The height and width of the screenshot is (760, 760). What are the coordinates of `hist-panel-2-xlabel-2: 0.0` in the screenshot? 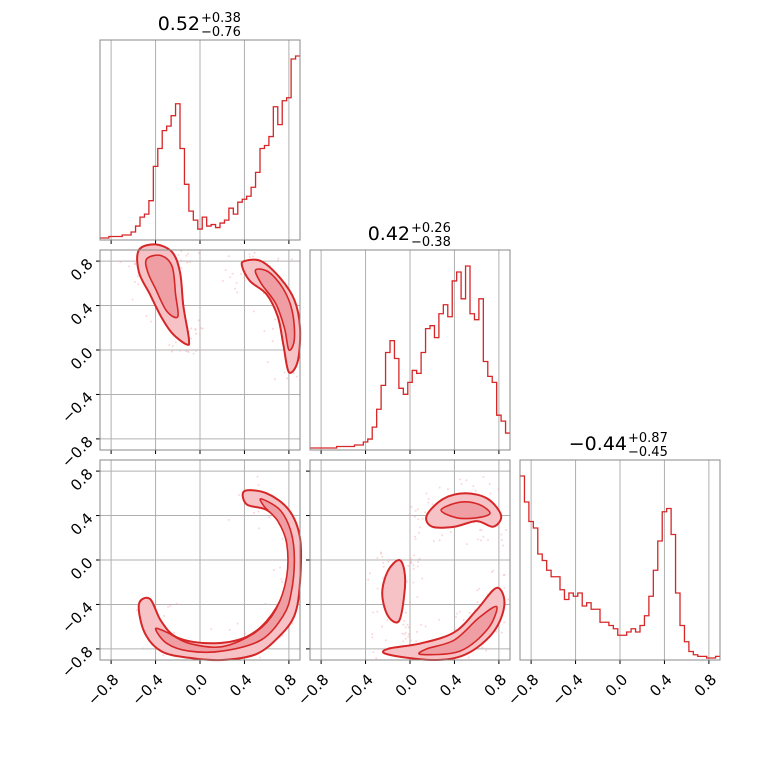 It's located at (617, 686).